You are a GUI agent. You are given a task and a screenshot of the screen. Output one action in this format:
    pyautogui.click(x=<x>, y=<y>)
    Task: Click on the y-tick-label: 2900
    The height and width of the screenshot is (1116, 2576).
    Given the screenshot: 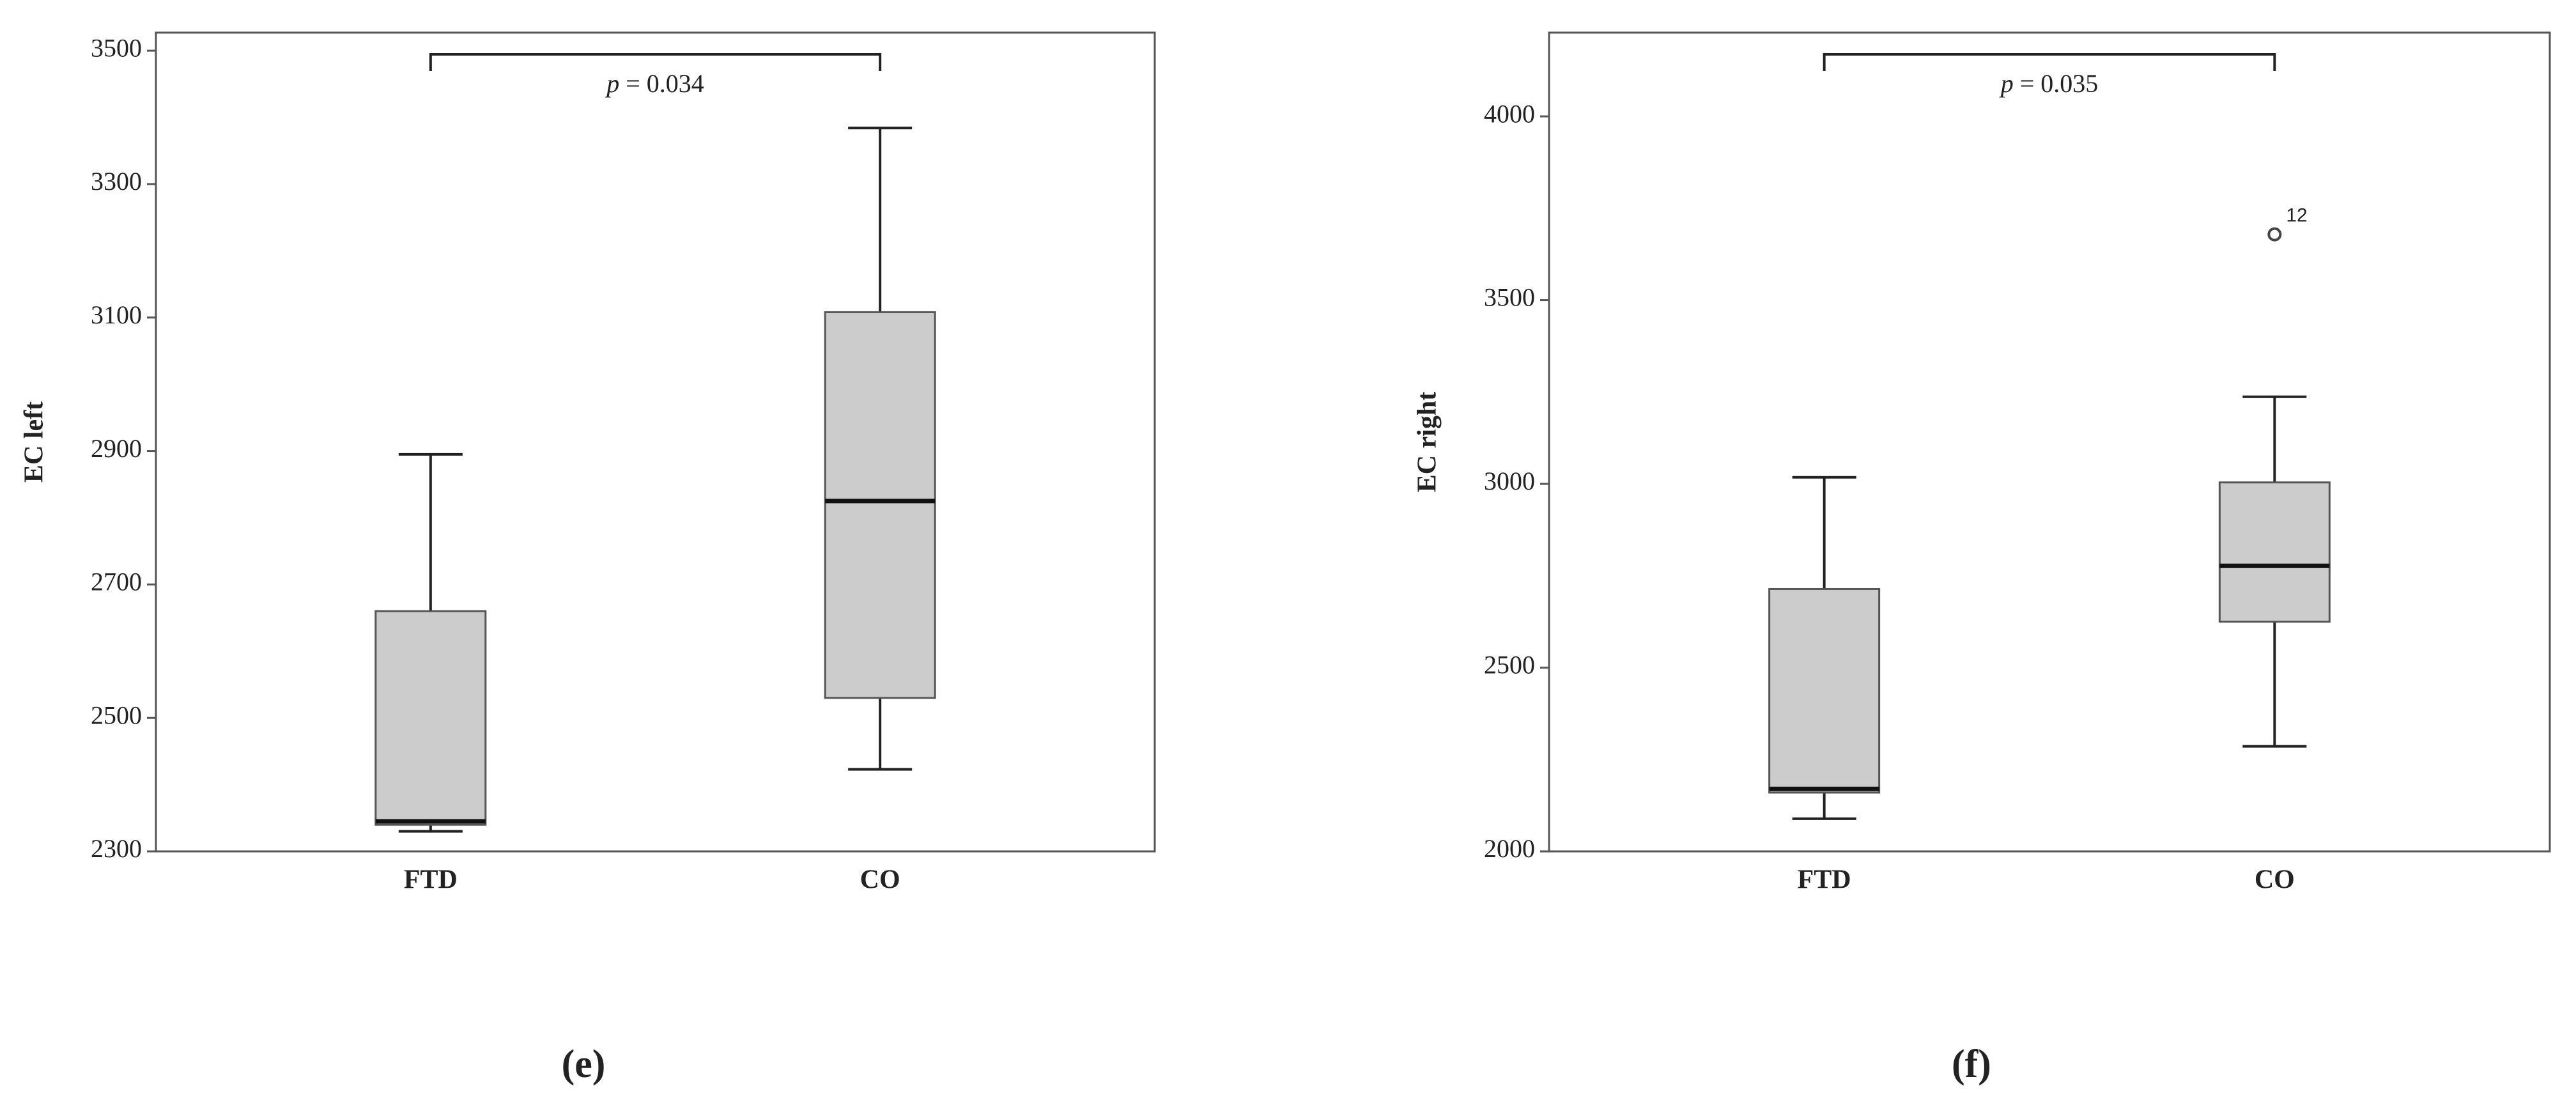 What is the action you would take?
    pyautogui.click(x=116, y=448)
    